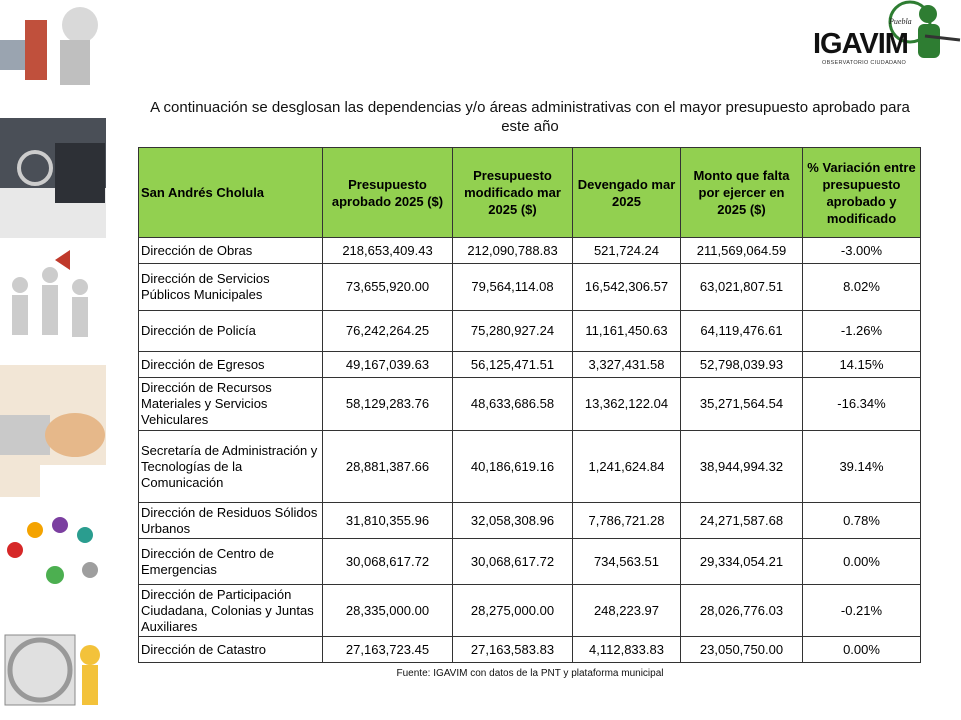  Describe the element at coordinates (626, 250) in the screenshot. I see `table-cell: 521,724.24` at that location.